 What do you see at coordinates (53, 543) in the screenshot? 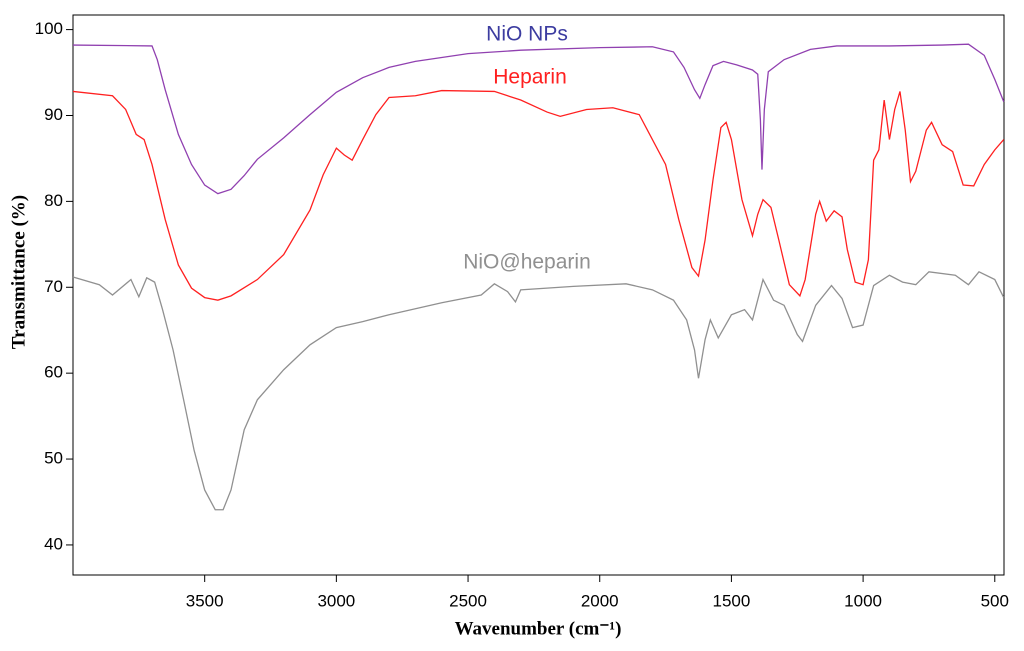
I see `y-tick-label: 40` at bounding box center [53, 543].